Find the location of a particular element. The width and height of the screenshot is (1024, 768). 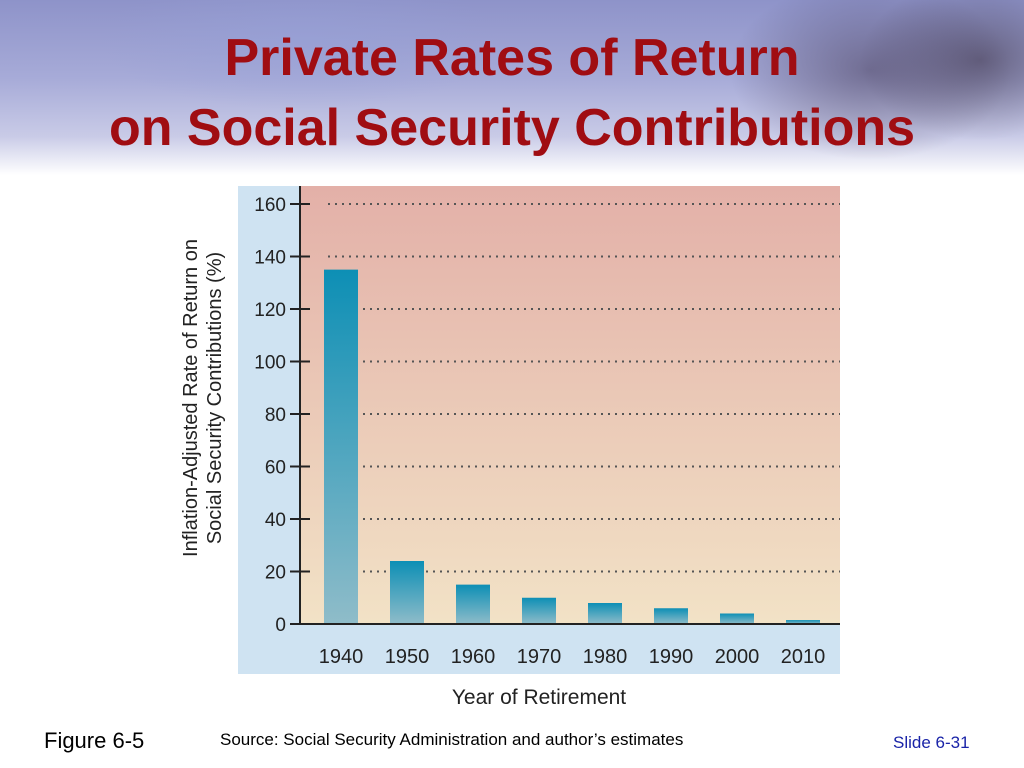

bar-1980 is located at coordinates (605, 613).